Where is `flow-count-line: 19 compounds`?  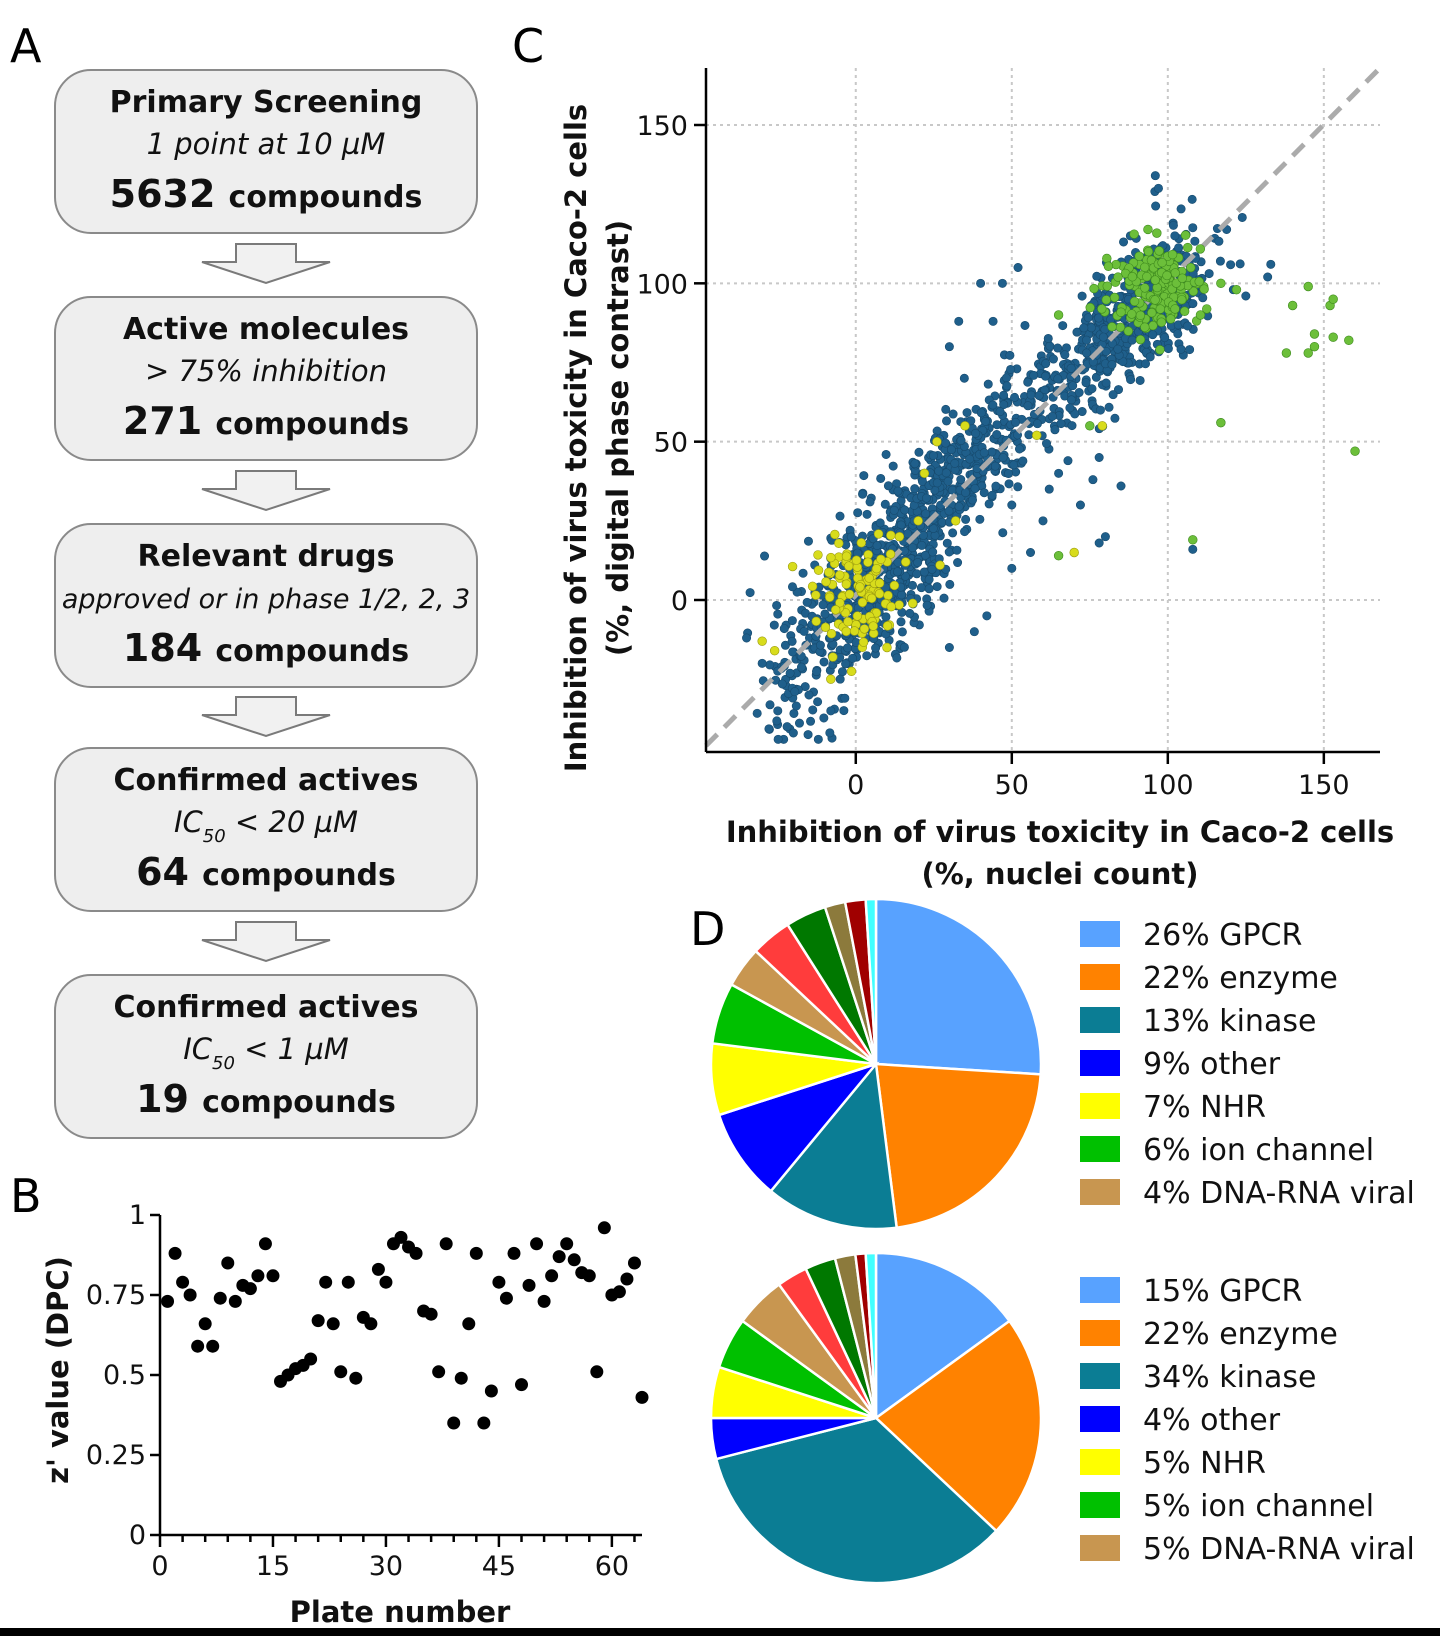 flow-count-line: 19 compounds is located at coordinates (266, 1099).